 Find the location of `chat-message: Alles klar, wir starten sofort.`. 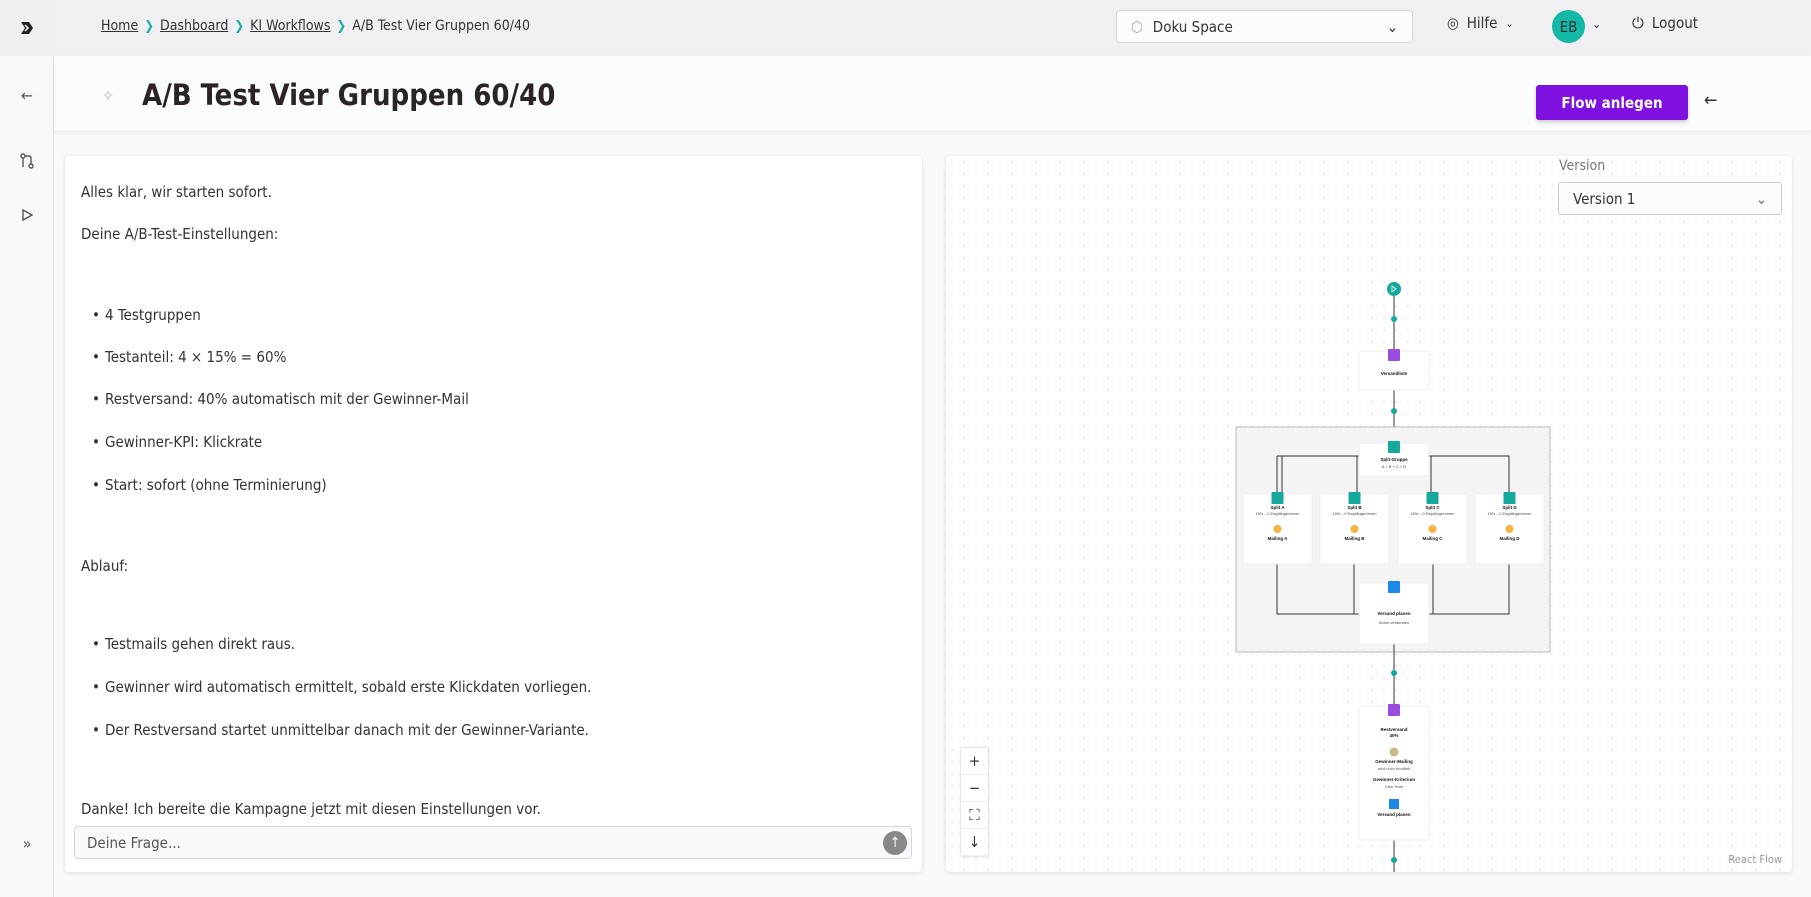

chat-message: Alles klar, wir starten sofort. is located at coordinates (176, 192).